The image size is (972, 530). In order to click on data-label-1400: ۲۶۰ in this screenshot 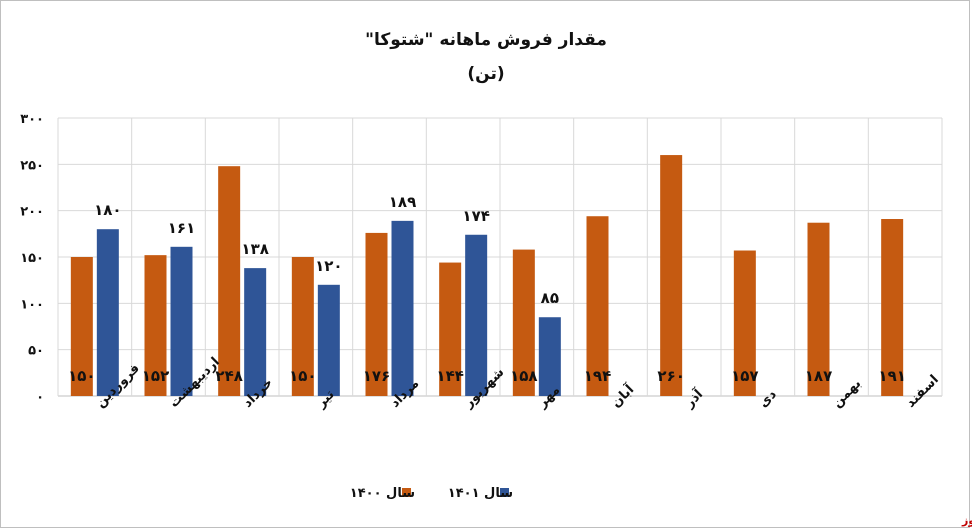, I will do `click(670, 376)`.